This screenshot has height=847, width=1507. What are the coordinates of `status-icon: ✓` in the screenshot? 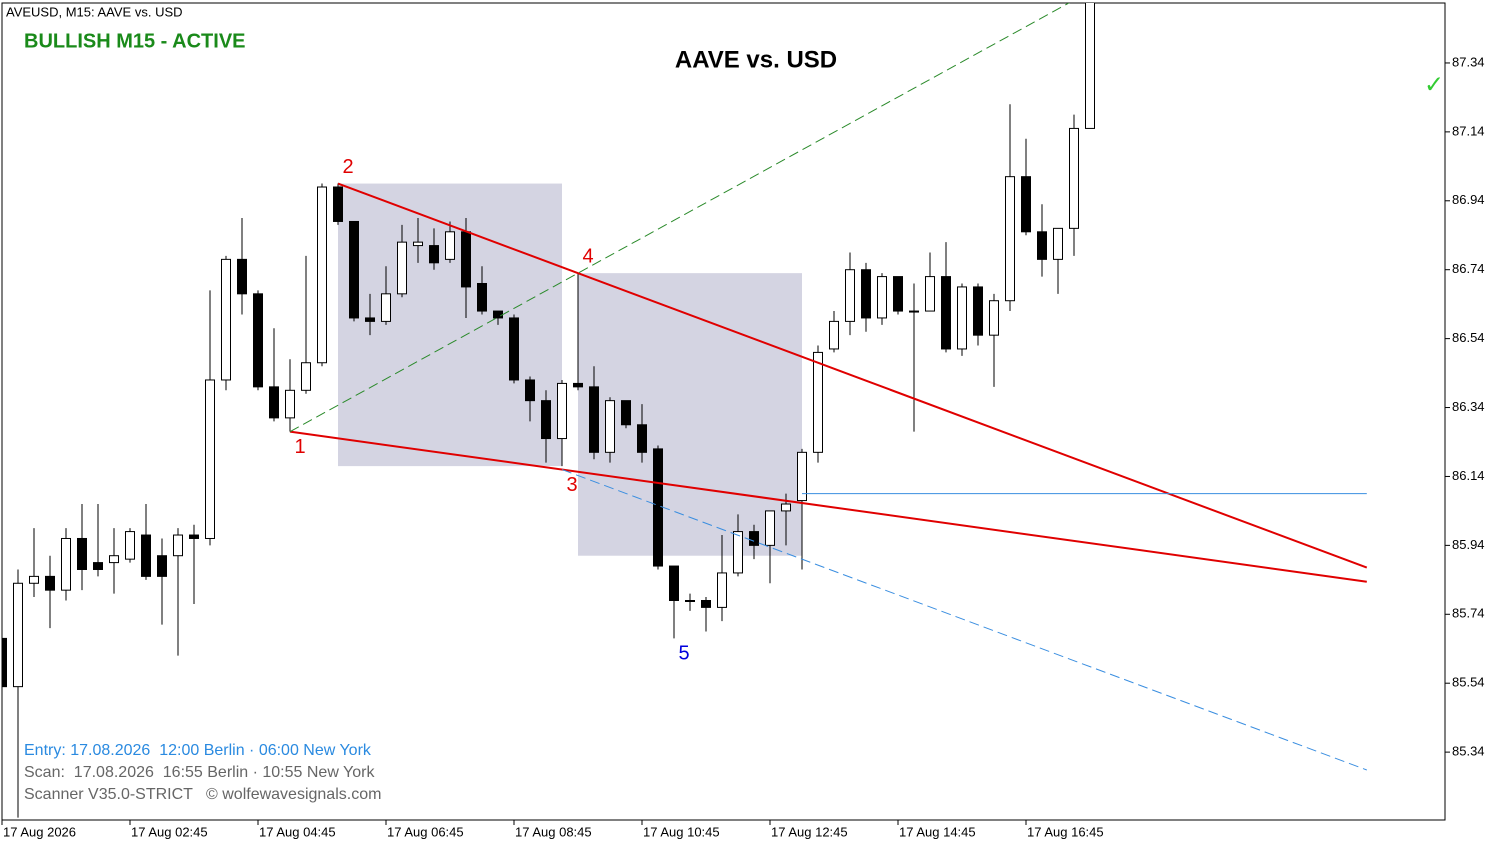 It's located at (1434, 84).